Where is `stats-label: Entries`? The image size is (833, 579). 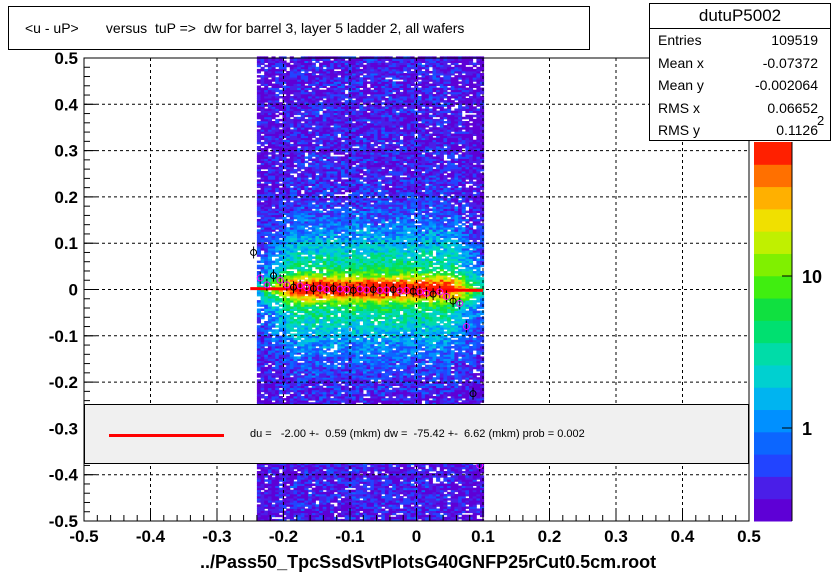 stats-label: Entries is located at coordinates (680, 40).